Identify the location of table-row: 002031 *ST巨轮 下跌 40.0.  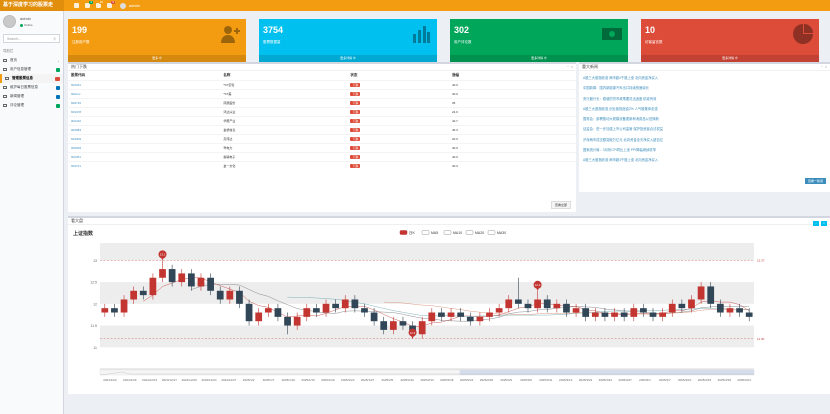
(322, 85).